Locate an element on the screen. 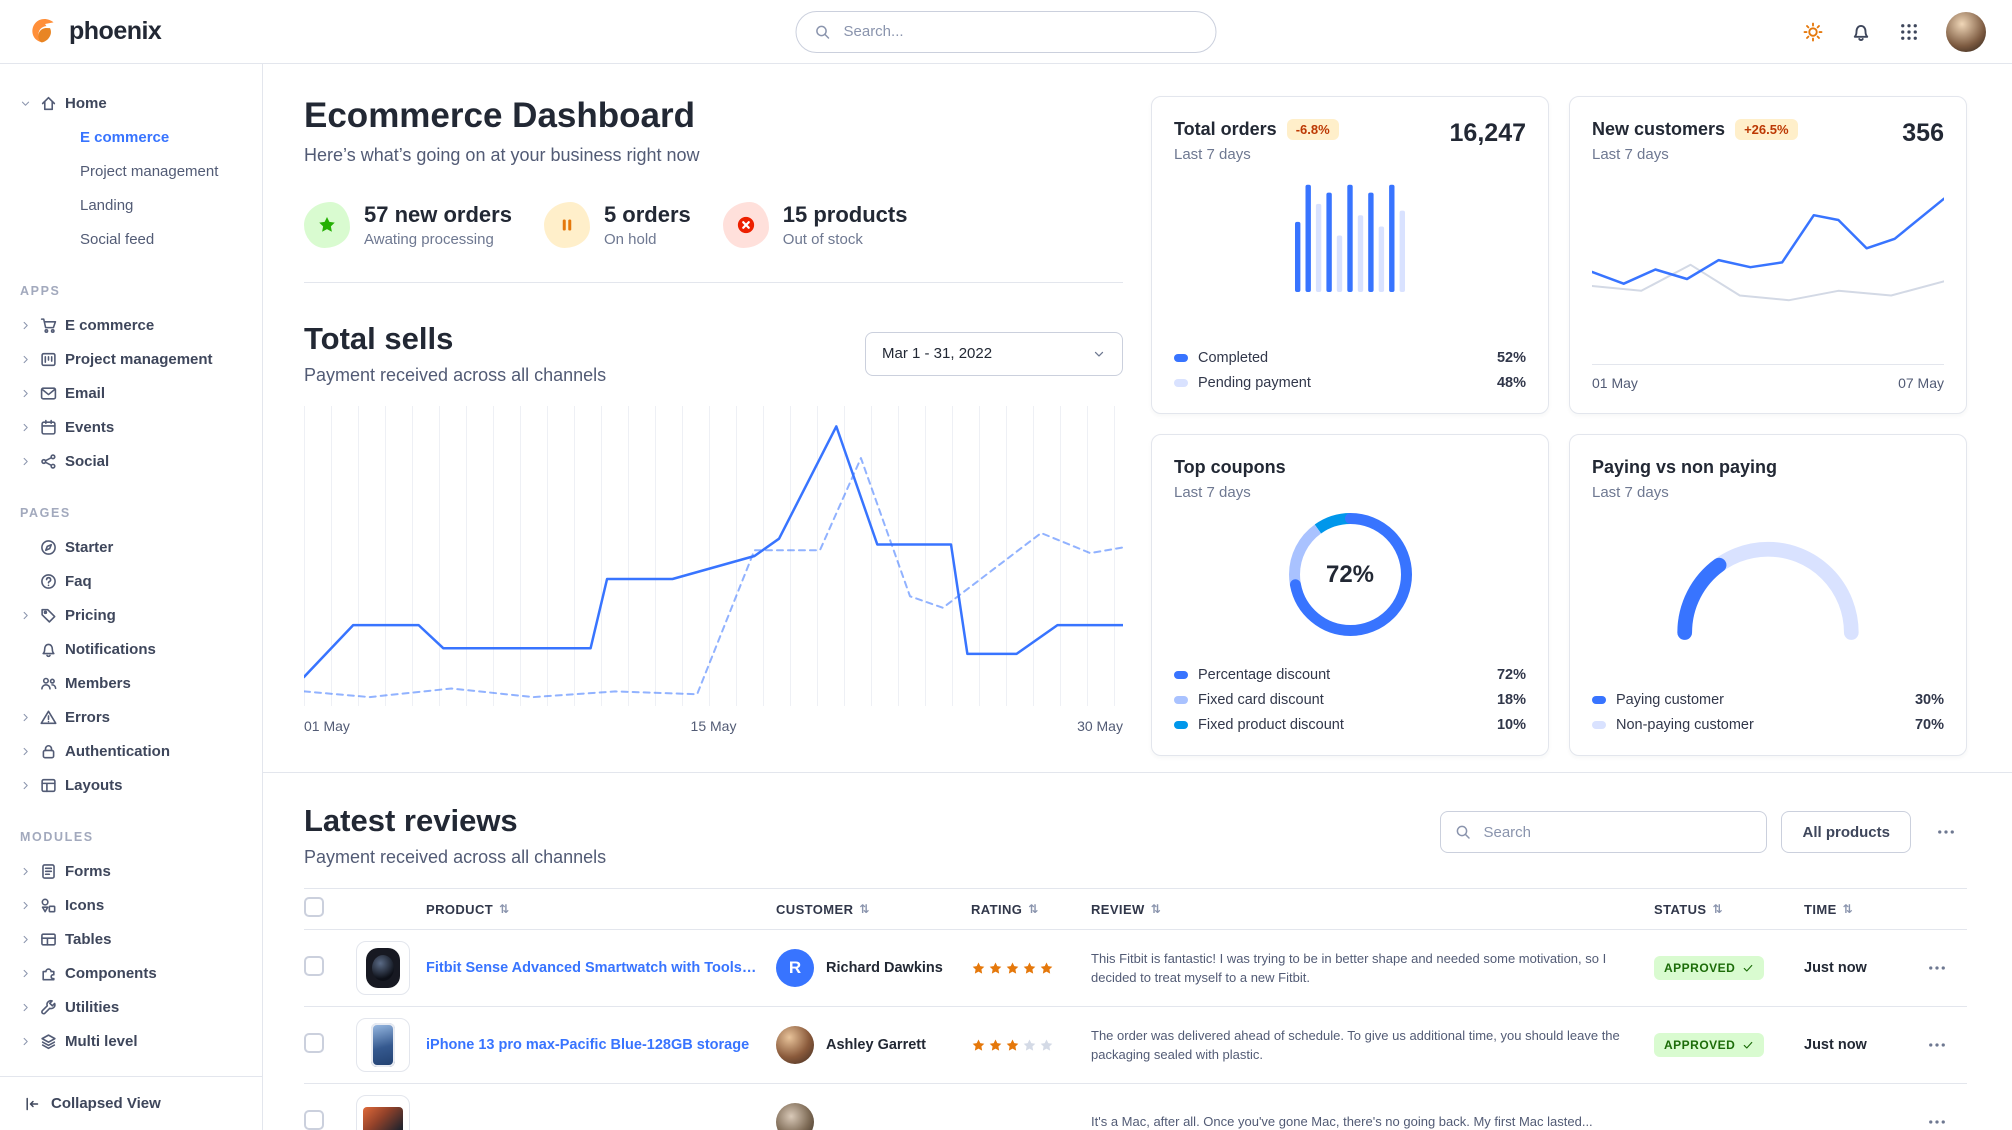  sidebar-item-forms: Forms is located at coordinates (134, 871).